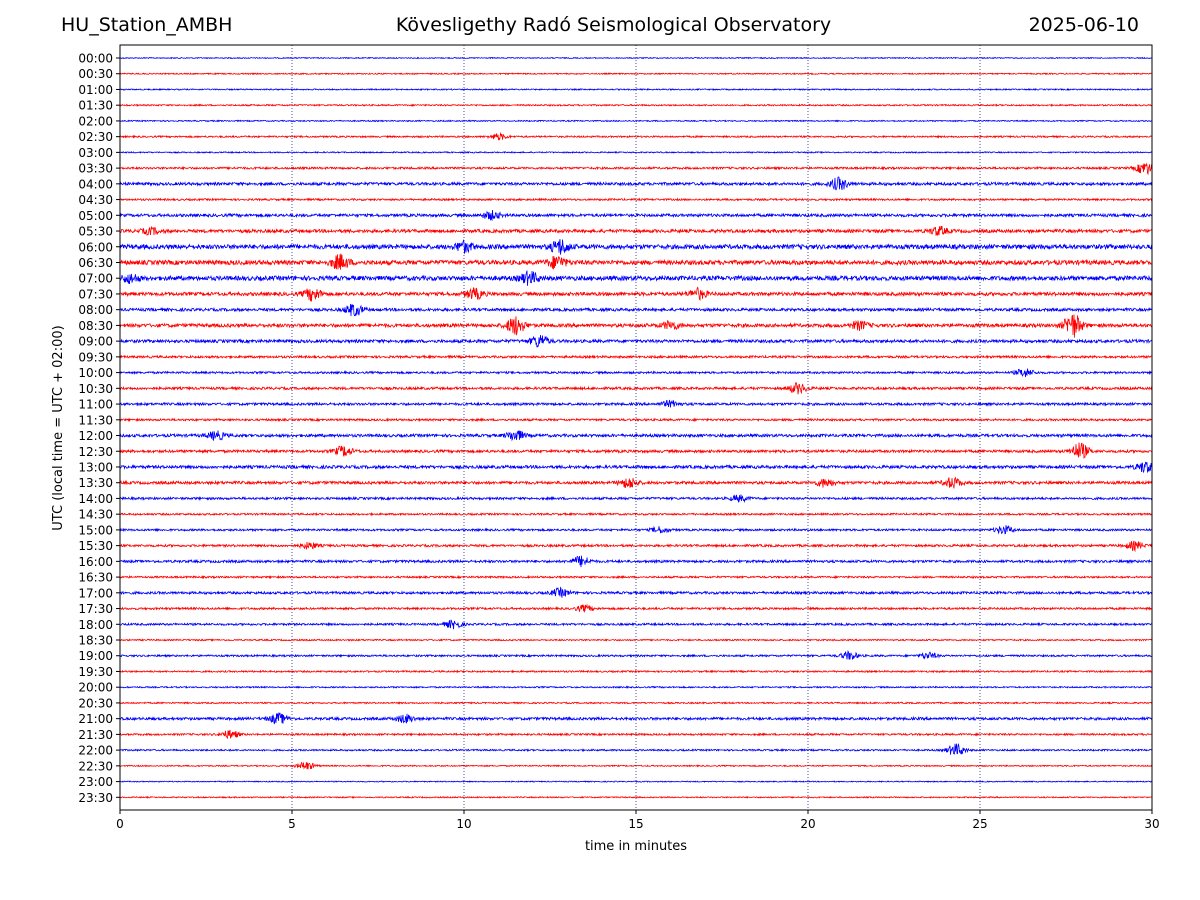  Describe the element at coordinates (95, 184) in the screenshot. I see `y-tick-label: 04:00` at that location.